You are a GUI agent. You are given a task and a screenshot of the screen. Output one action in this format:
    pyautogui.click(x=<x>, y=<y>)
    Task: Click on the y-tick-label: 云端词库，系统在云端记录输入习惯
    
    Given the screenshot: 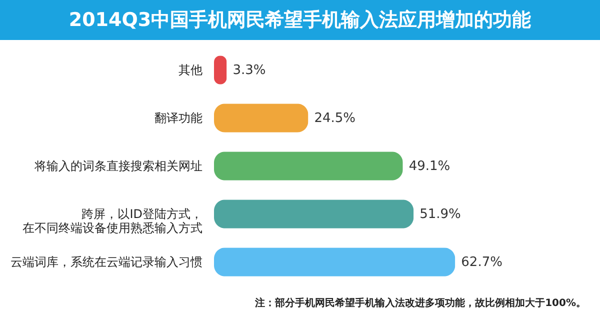 What is the action you would take?
    pyautogui.click(x=106, y=262)
    